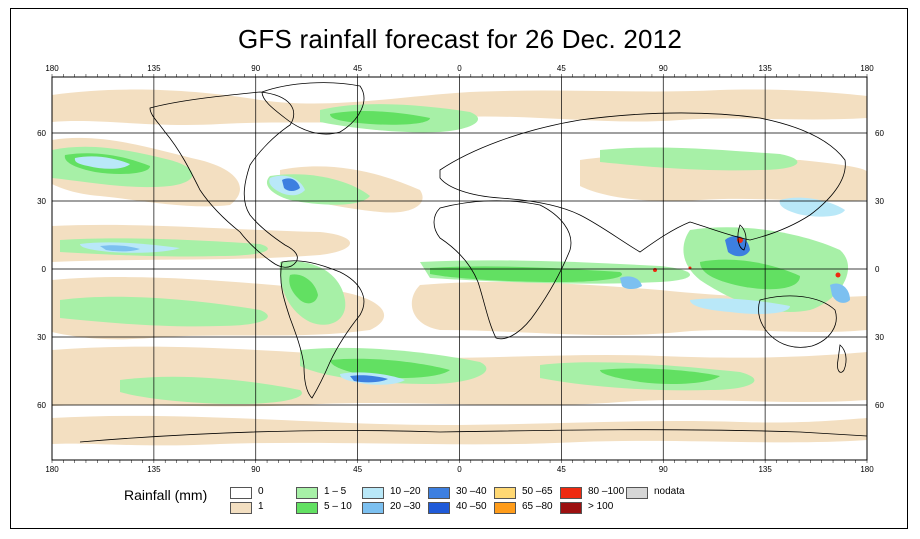  Describe the element at coordinates (460, 39) in the screenshot. I see `map-title: GFS rainfall forecast for 26 Dec. 2012` at that location.